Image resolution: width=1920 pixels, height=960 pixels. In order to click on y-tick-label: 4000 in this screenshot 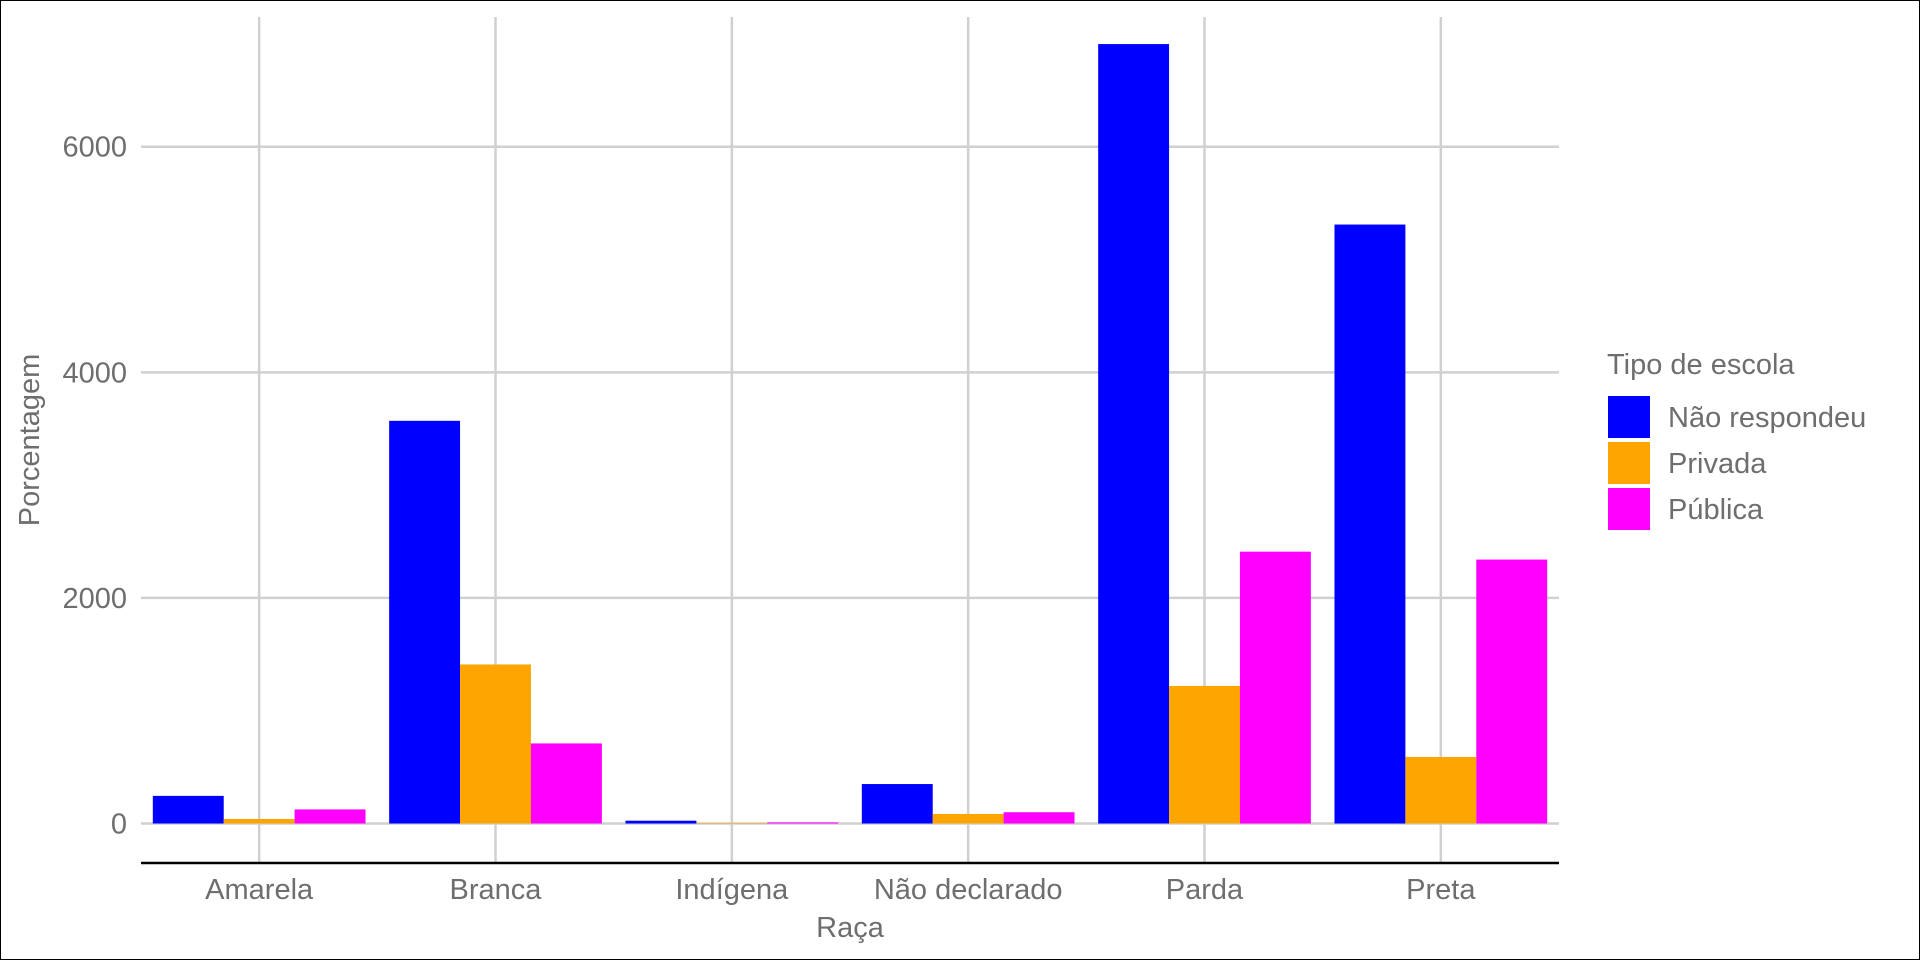, I will do `click(94, 373)`.